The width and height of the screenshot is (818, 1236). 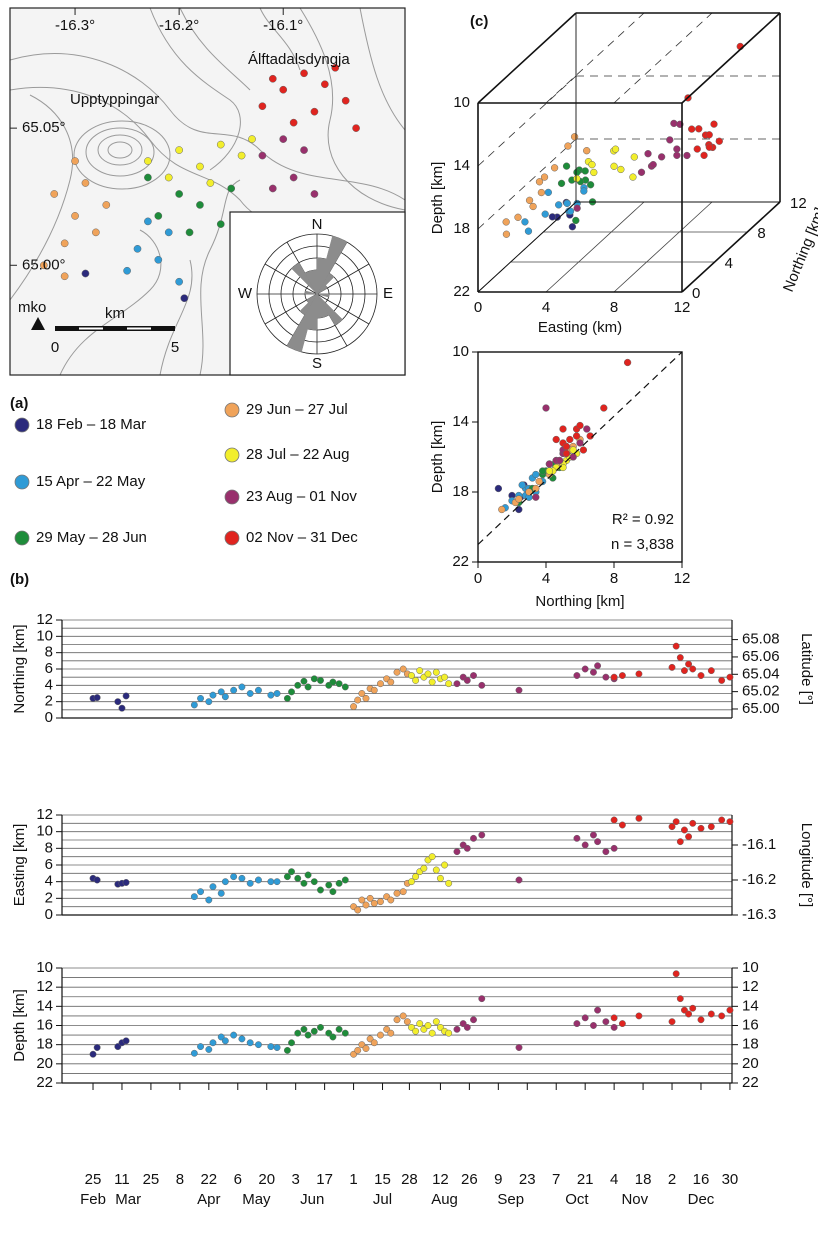 What do you see at coordinates (750, 967) in the screenshot?
I see `y2-tick-label: 10` at bounding box center [750, 967].